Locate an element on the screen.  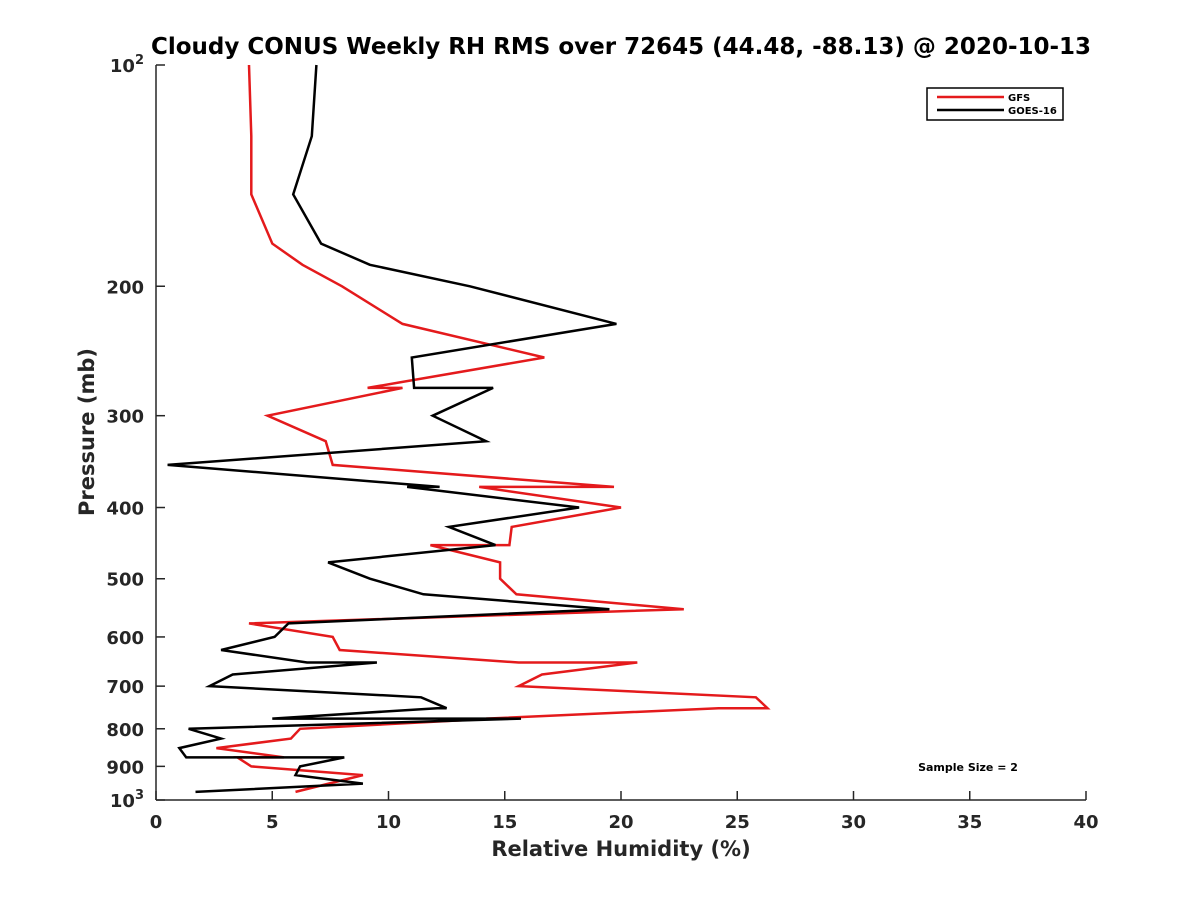
y-tick-label: 800 is located at coordinates (125, 730).